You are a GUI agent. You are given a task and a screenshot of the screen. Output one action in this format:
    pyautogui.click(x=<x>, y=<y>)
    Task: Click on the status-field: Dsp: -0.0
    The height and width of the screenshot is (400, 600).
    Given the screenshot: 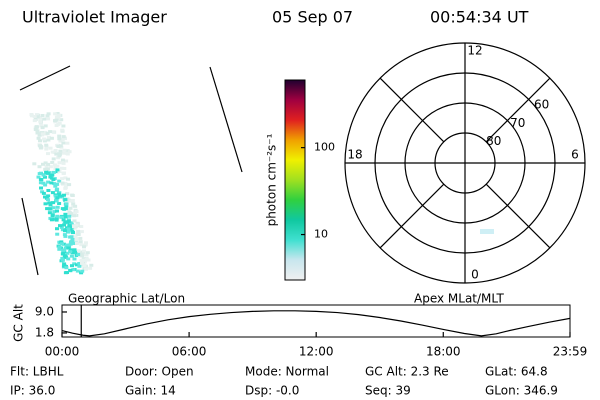 What is the action you would take?
    pyautogui.click(x=272, y=391)
    